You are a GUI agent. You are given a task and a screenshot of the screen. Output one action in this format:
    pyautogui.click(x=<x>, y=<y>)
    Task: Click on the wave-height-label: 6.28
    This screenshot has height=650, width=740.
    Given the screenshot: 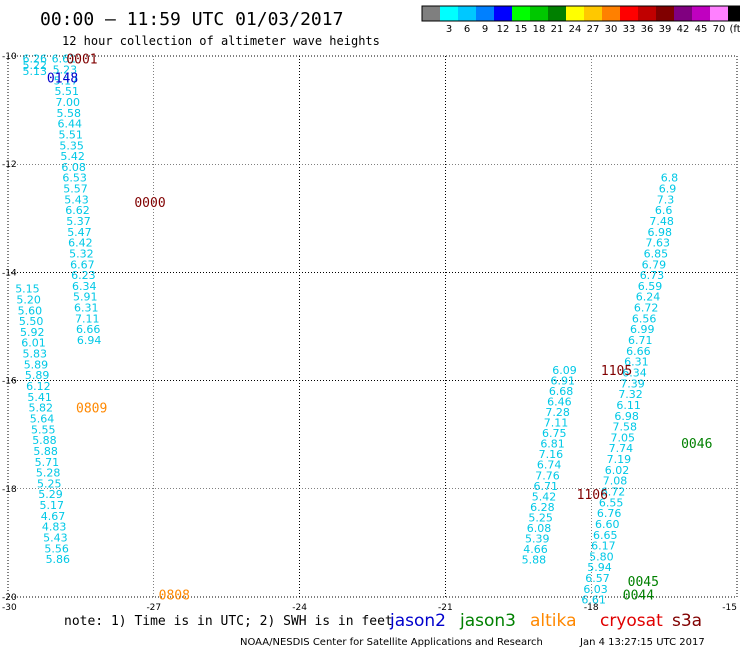 What is the action you would take?
    pyautogui.click(x=542, y=507)
    